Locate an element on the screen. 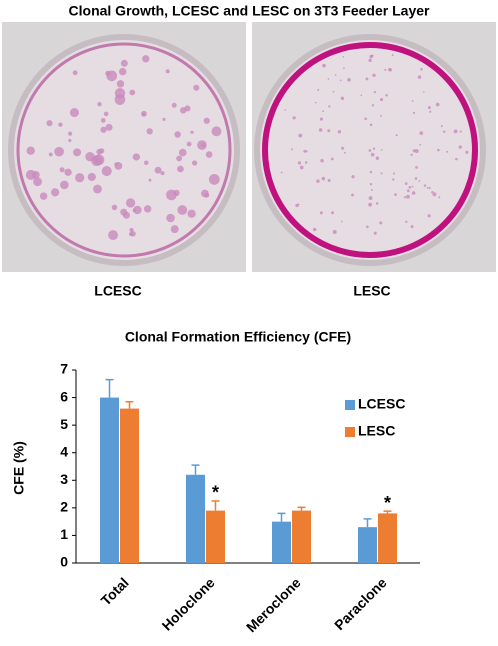 This screenshot has width=498, height=646. y-tick-label: 7 is located at coordinates (64, 369).